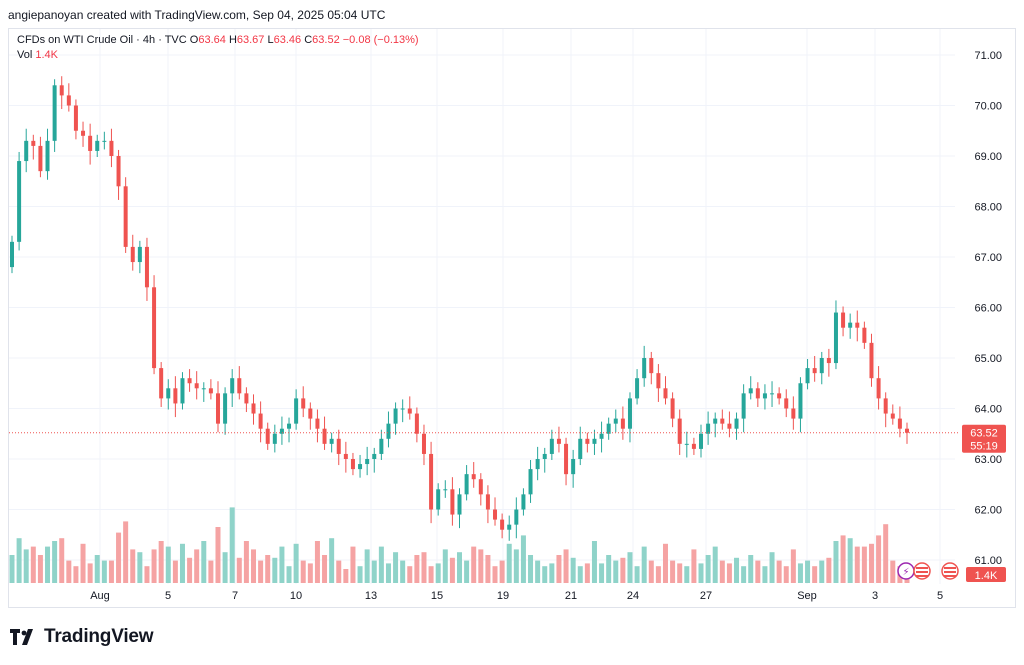 This screenshot has height=665, width=1024. What do you see at coordinates (706, 596) in the screenshot?
I see `x-tick-label: 27` at bounding box center [706, 596].